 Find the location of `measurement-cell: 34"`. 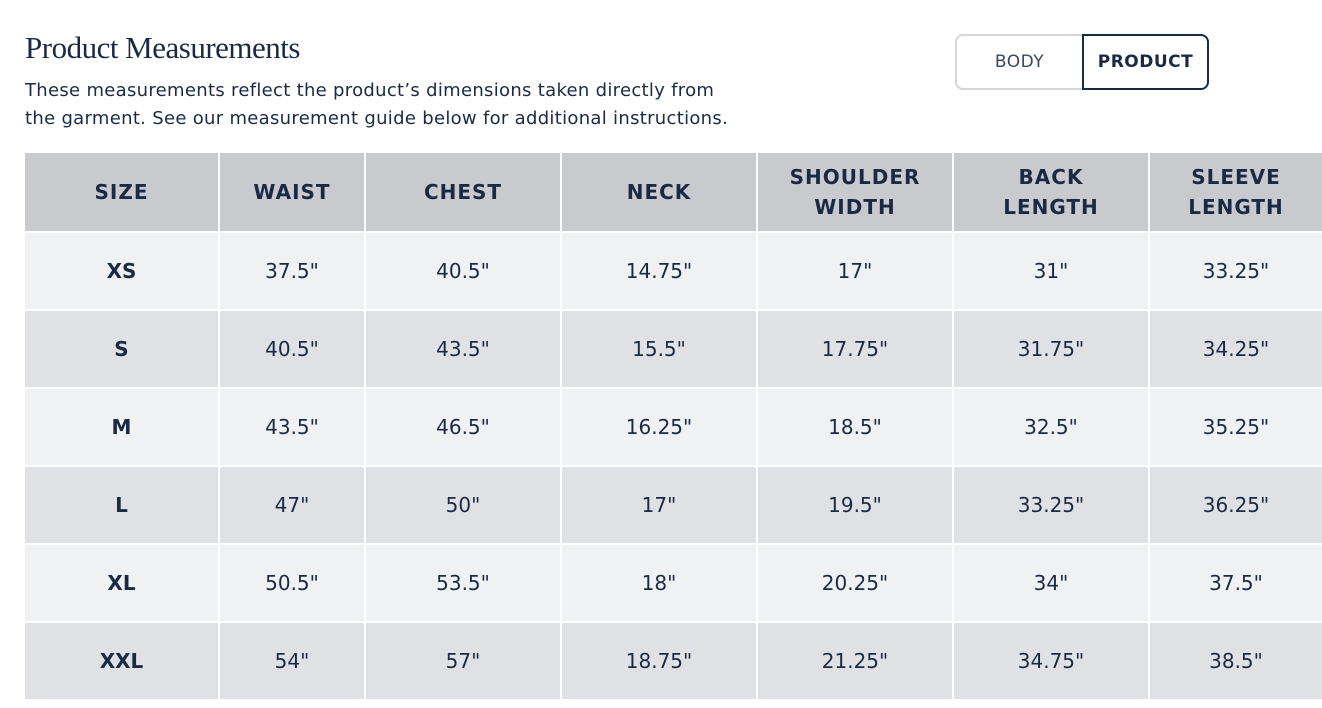

measurement-cell: 34" is located at coordinates (1050, 583).